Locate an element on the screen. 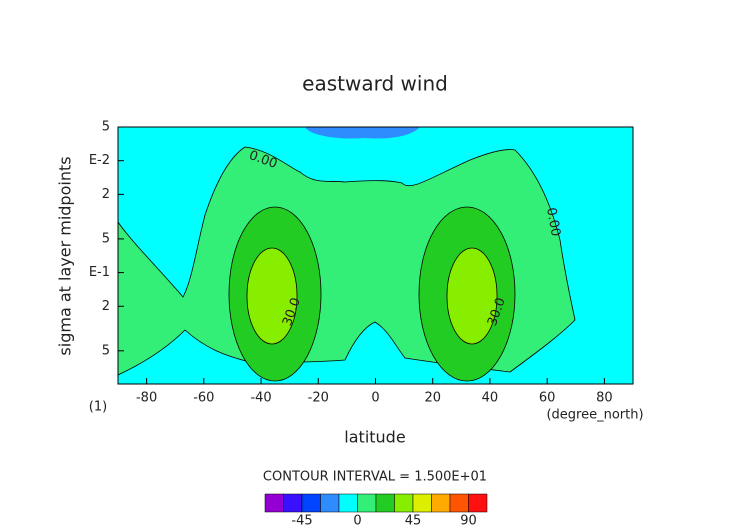  x-tick-label: -20 is located at coordinates (318, 398).